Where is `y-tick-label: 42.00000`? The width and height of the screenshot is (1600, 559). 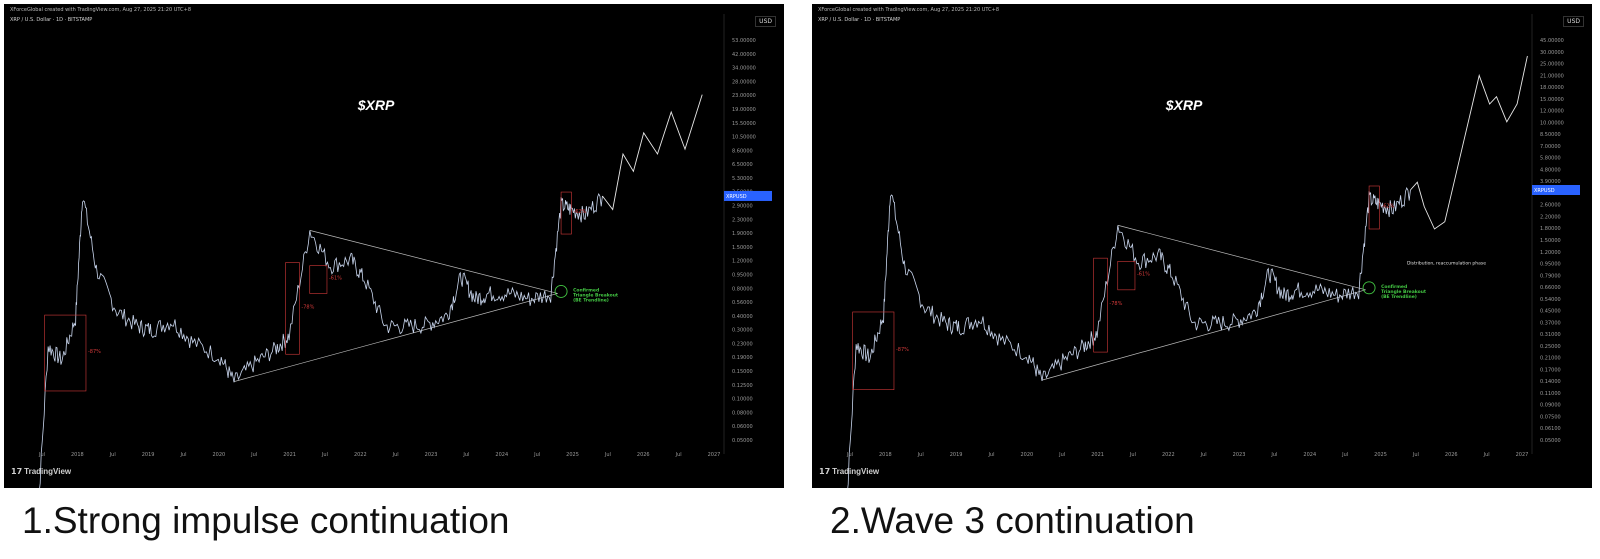
y-tick-label: 42.00000 is located at coordinates (744, 55).